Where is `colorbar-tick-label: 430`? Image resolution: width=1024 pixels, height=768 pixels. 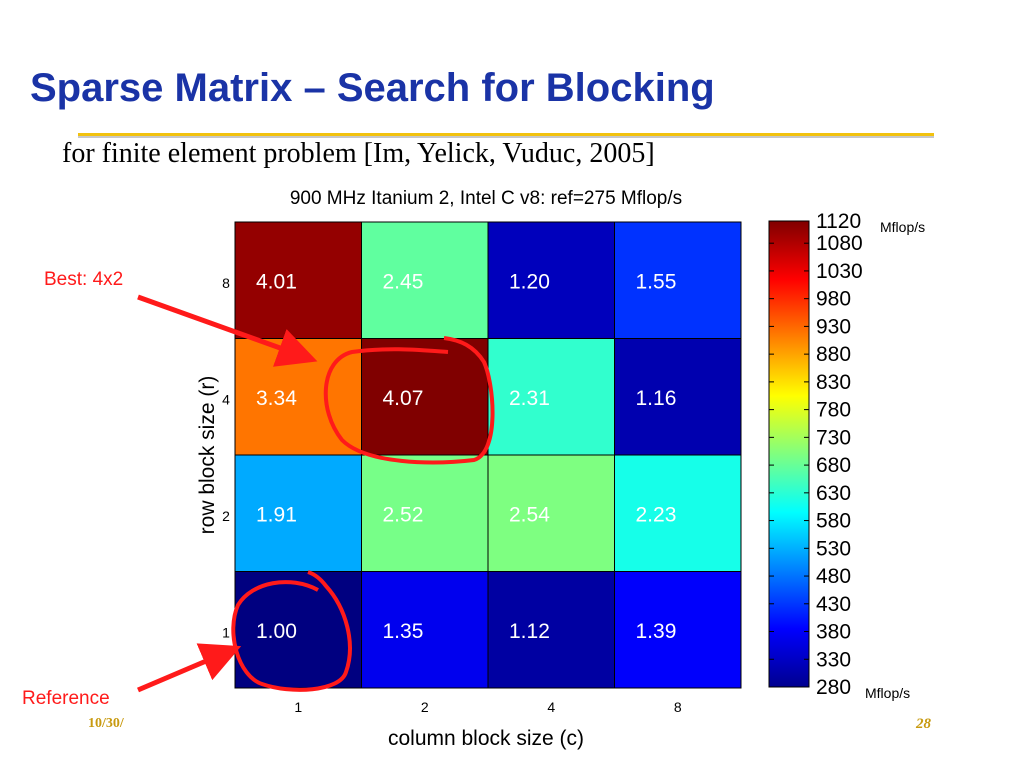 colorbar-tick-label: 430 is located at coordinates (833, 604).